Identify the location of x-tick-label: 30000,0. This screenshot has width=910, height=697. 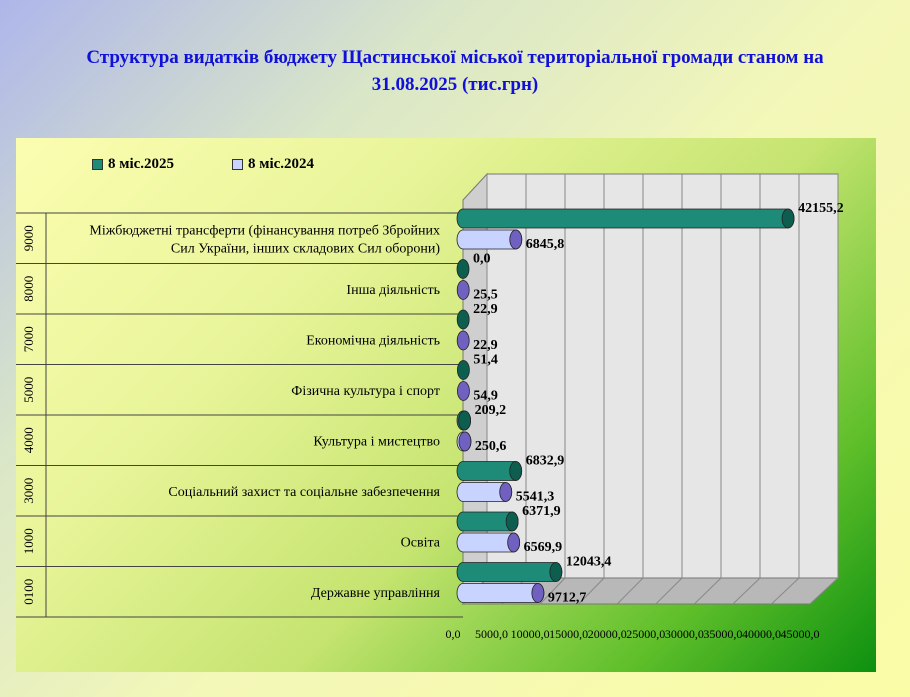
(684, 634).